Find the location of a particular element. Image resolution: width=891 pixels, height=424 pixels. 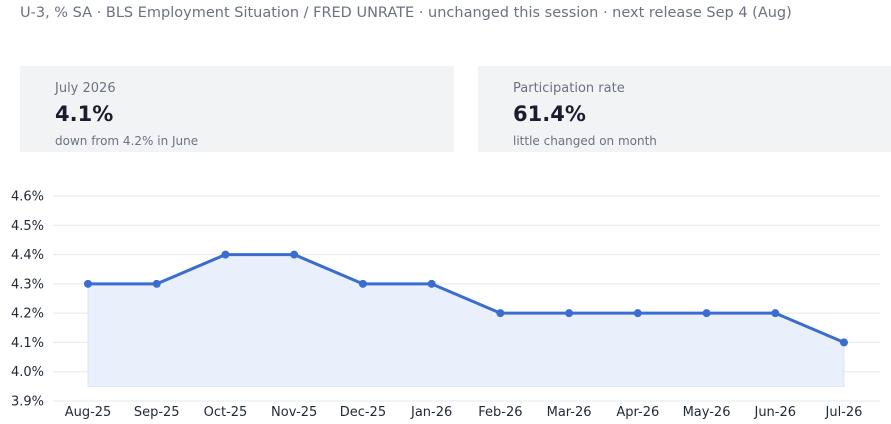

x-tick-label: Dec-25 is located at coordinates (363, 412).